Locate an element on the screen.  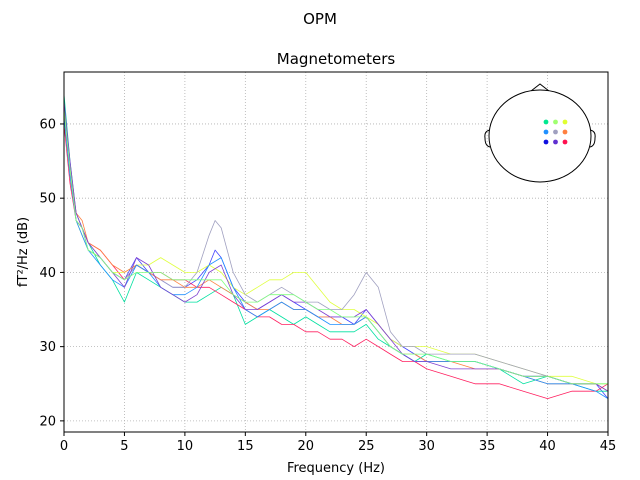
y-axis-label: fT²/Hz (dB) is located at coordinates (23, 252).